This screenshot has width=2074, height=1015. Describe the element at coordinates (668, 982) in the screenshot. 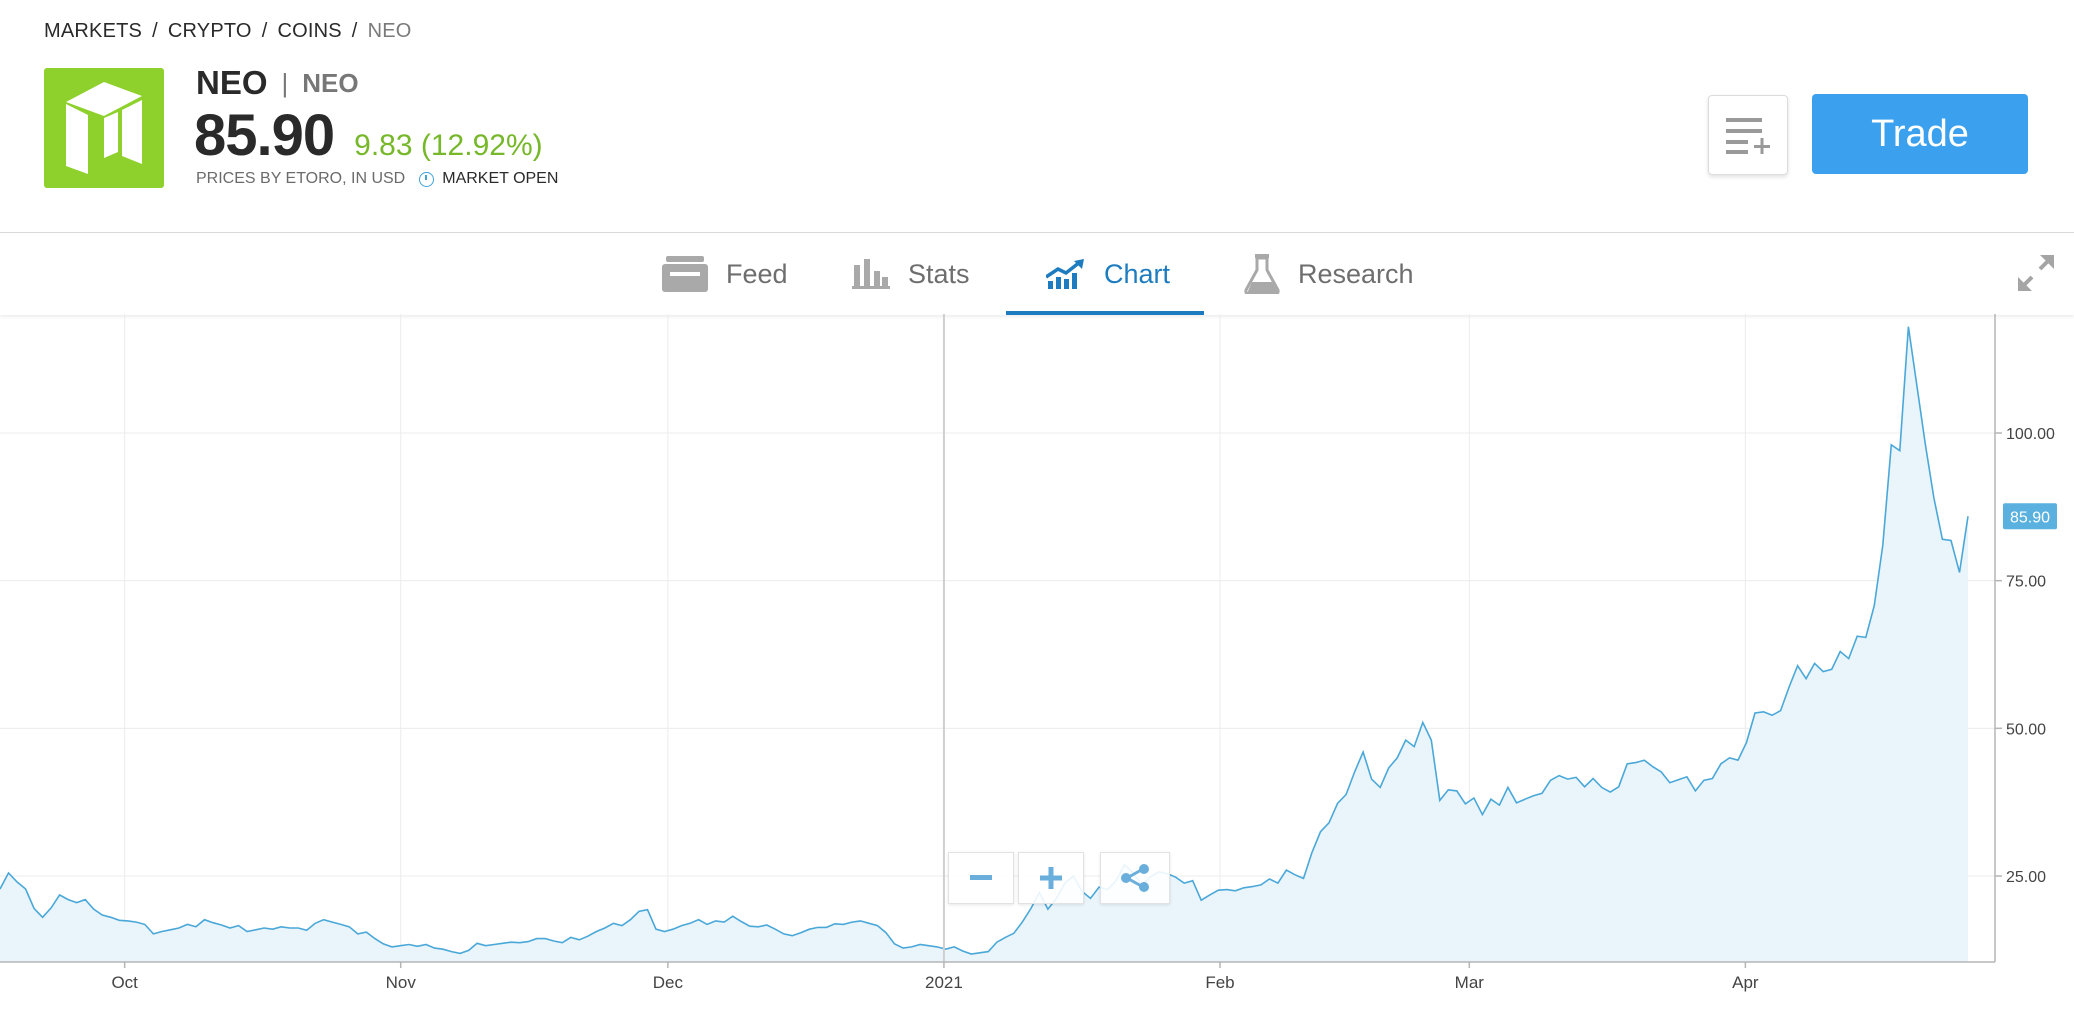

I see `x-tick-label: Dec` at that location.